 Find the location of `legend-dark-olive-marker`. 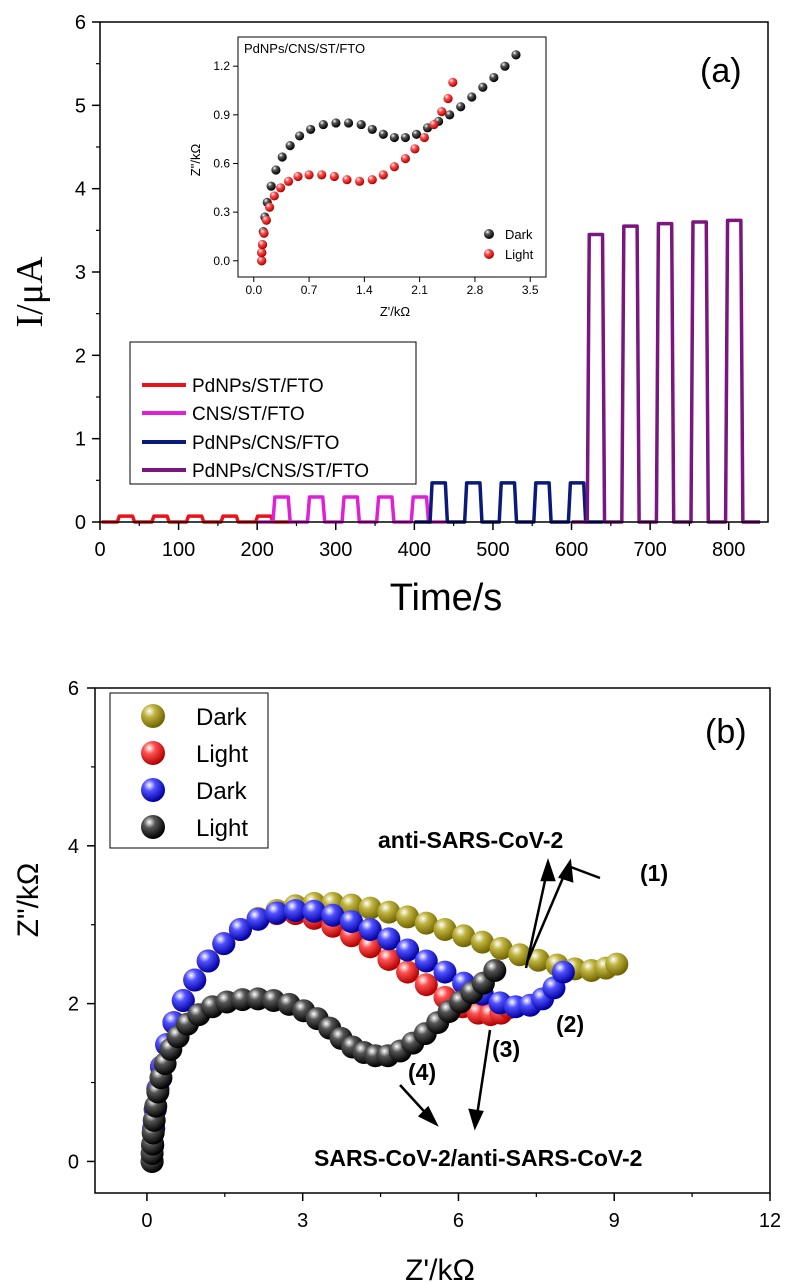

legend-dark-olive-marker is located at coordinates (153, 716).